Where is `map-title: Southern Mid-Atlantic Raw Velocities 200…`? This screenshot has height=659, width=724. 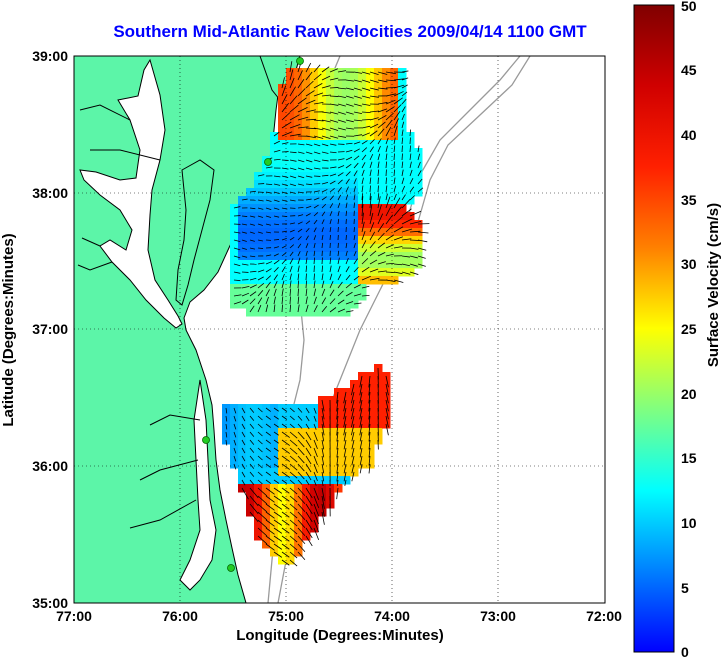
map-title: Southern Mid-Atlantic Raw Velocities 200… is located at coordinates (350, 31).